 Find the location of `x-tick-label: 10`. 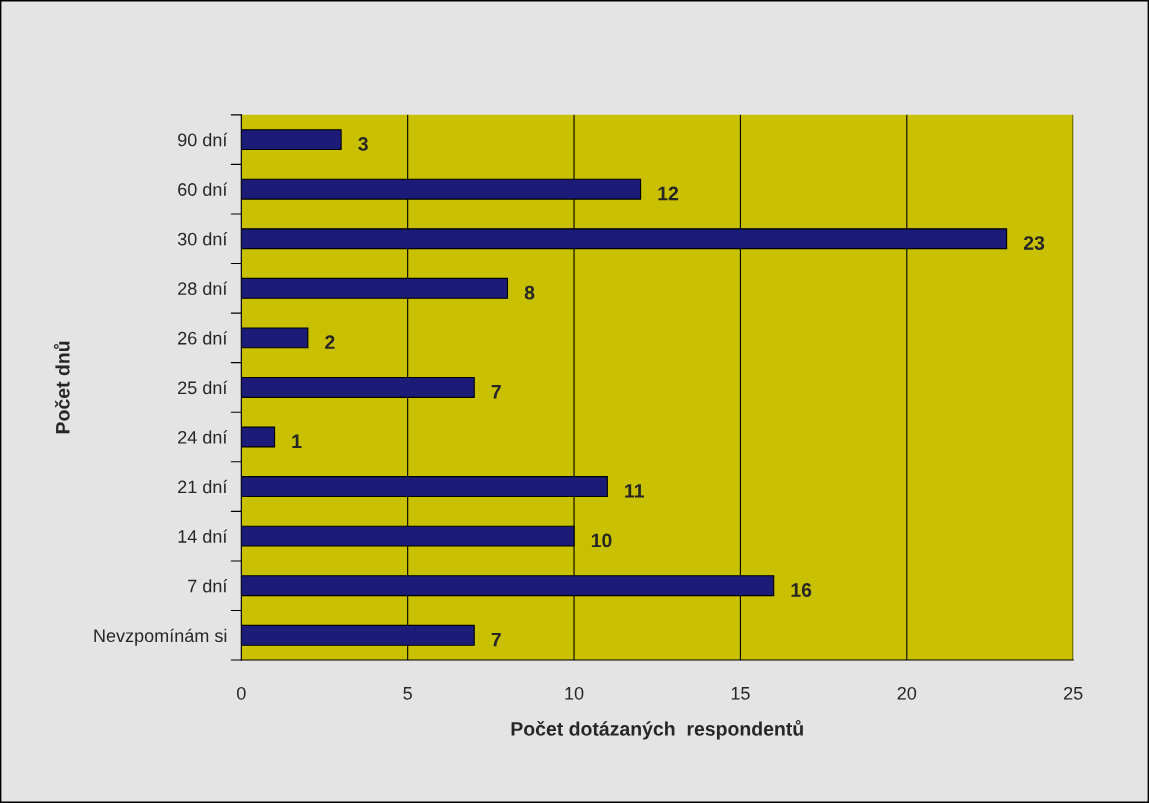

x-tick-label: 10 is located at coordinates (574, 693).